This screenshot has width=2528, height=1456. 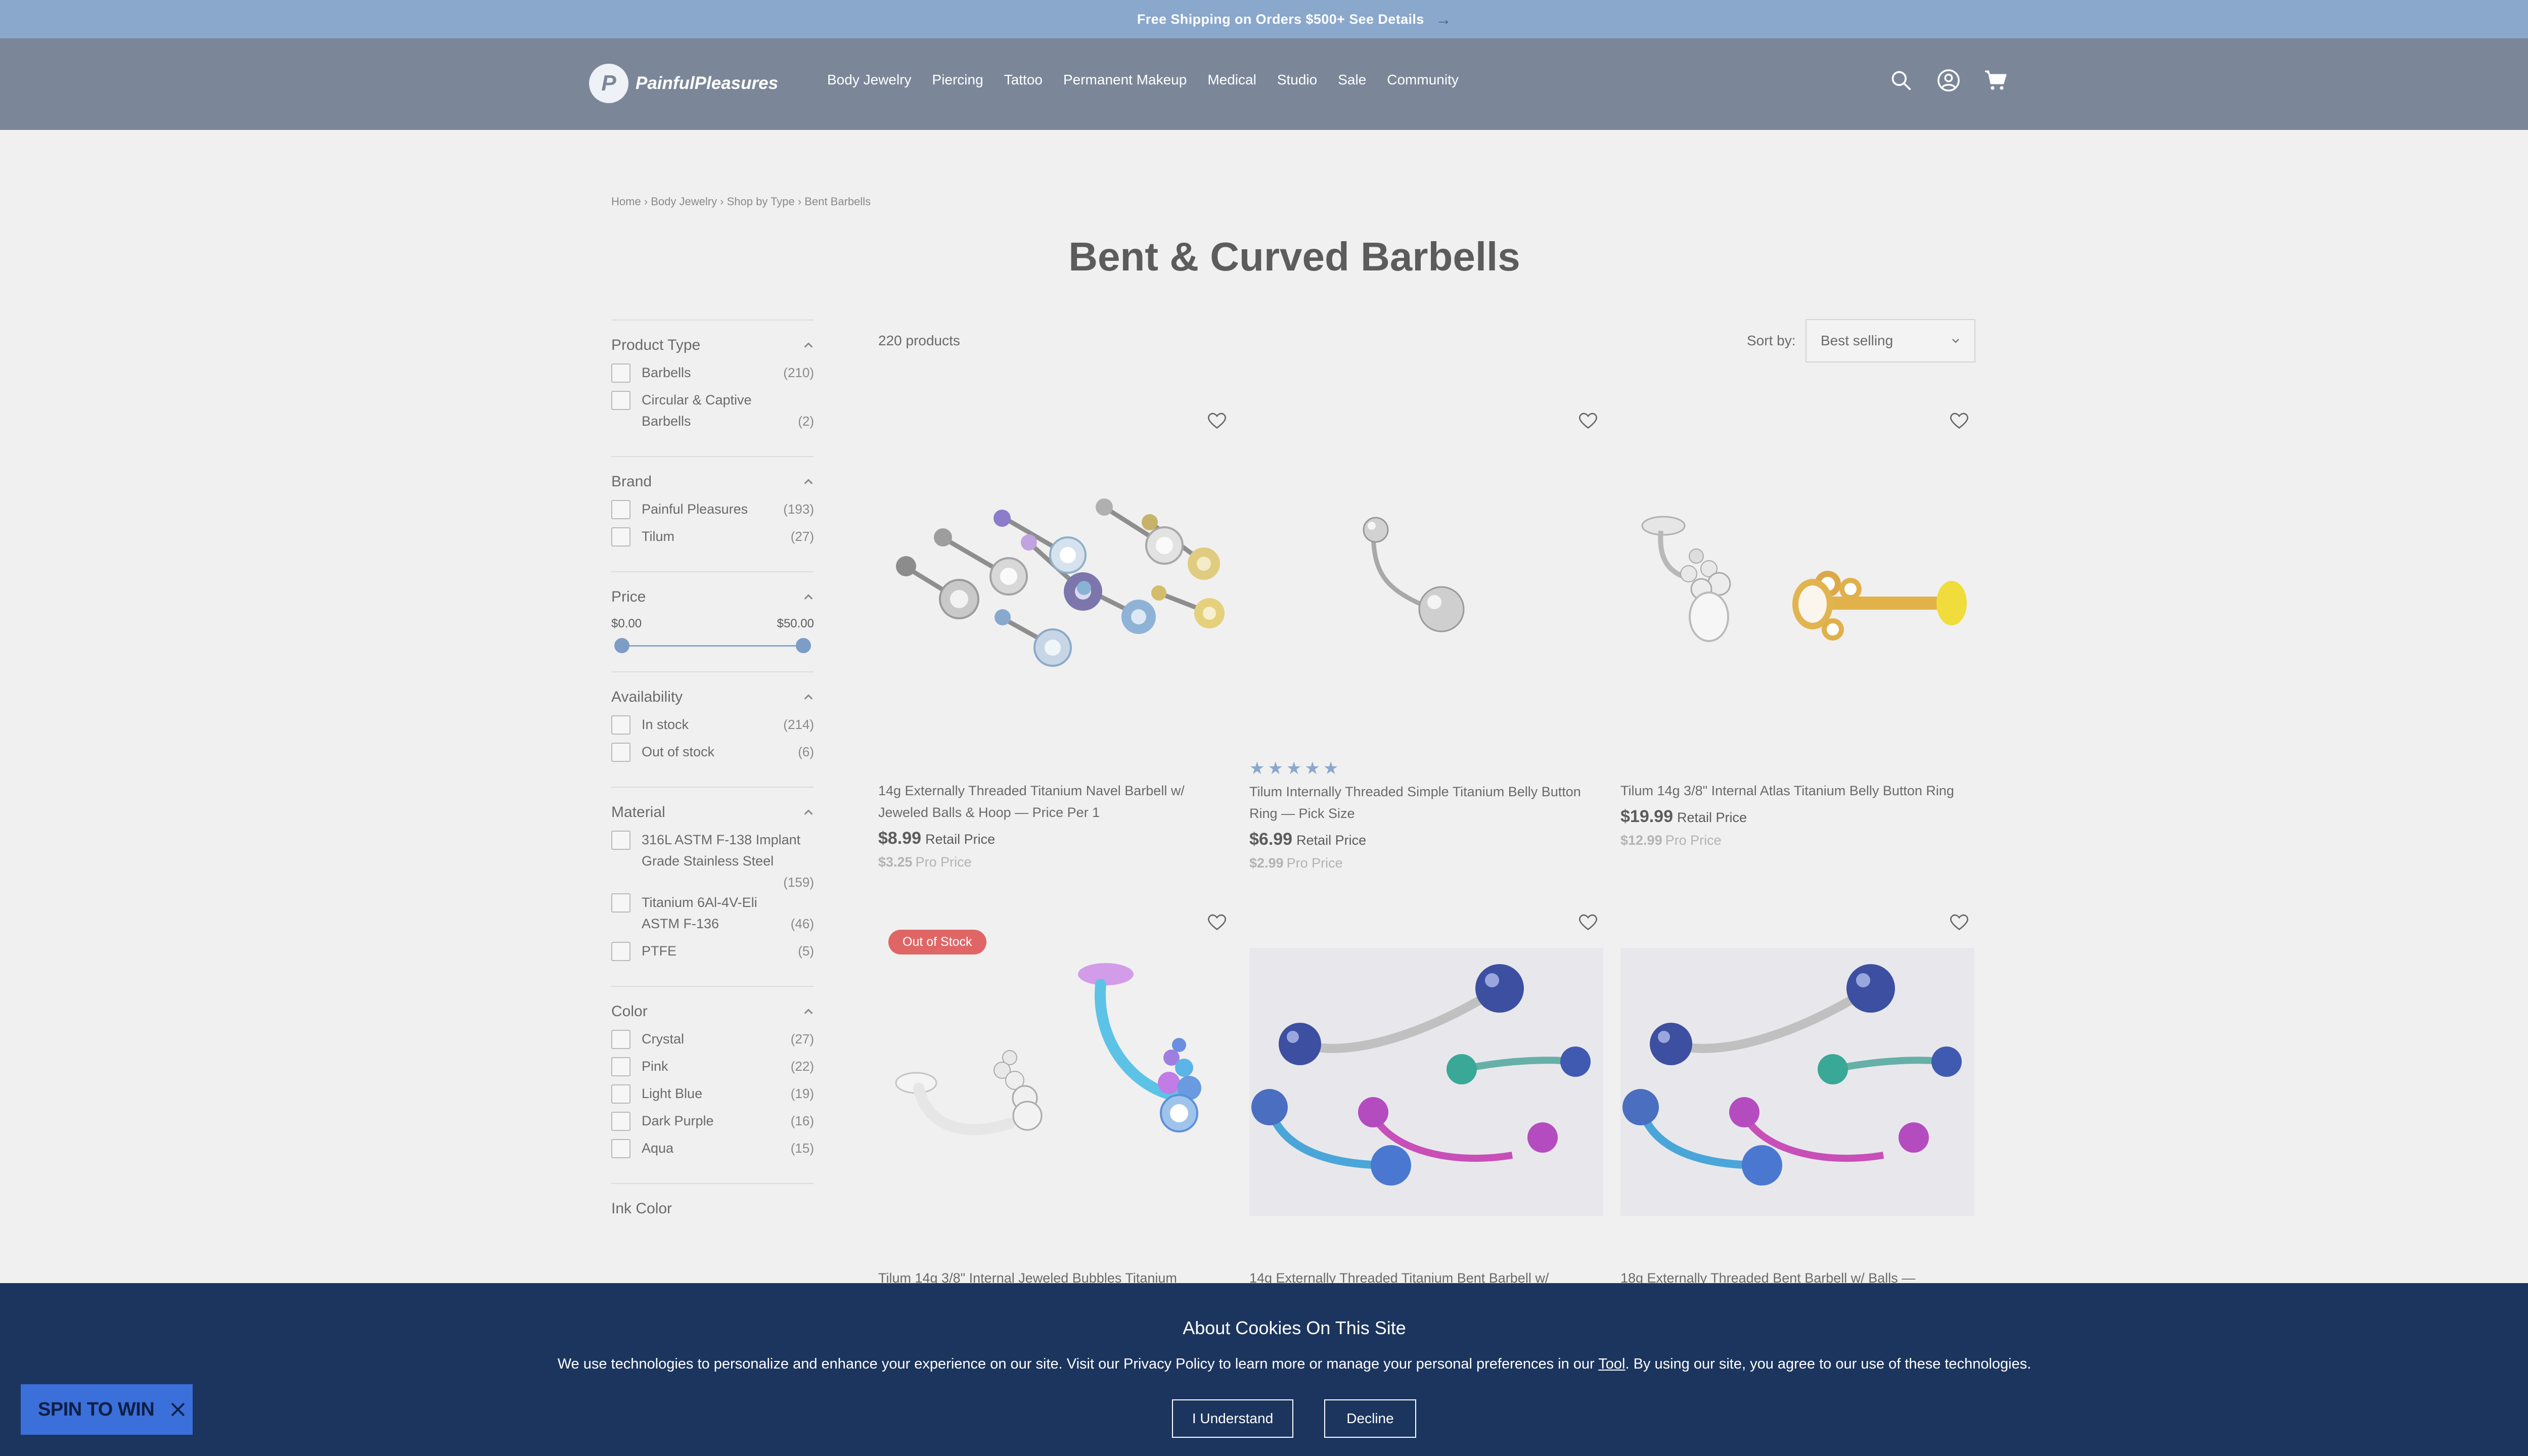 What do you see at coordinates (713, 1208) in the screenshot?
I see `facet-header: Ink Color` at bounding box center [713, 1208].